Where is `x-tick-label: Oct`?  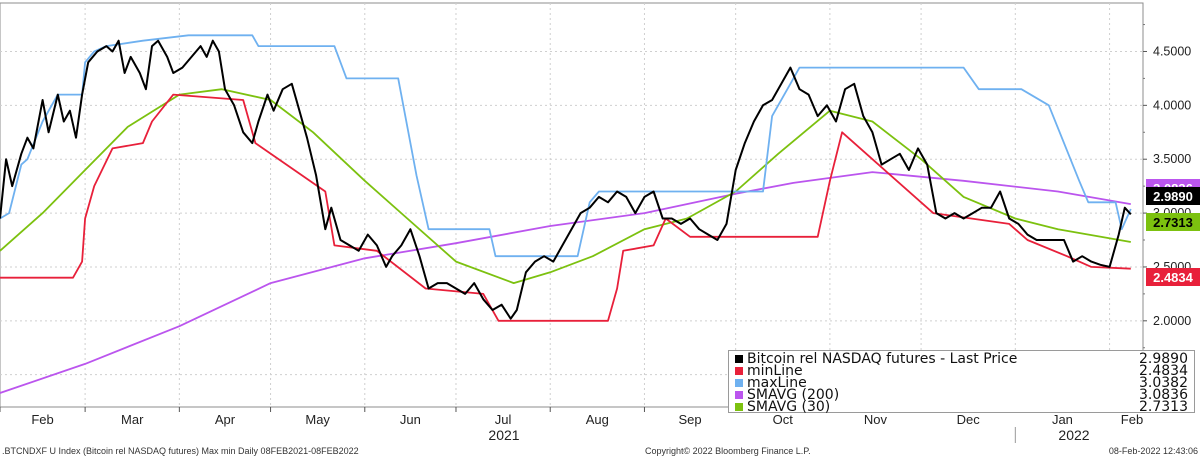 x-tick-label: Oct is located at coordinates (783, 419).